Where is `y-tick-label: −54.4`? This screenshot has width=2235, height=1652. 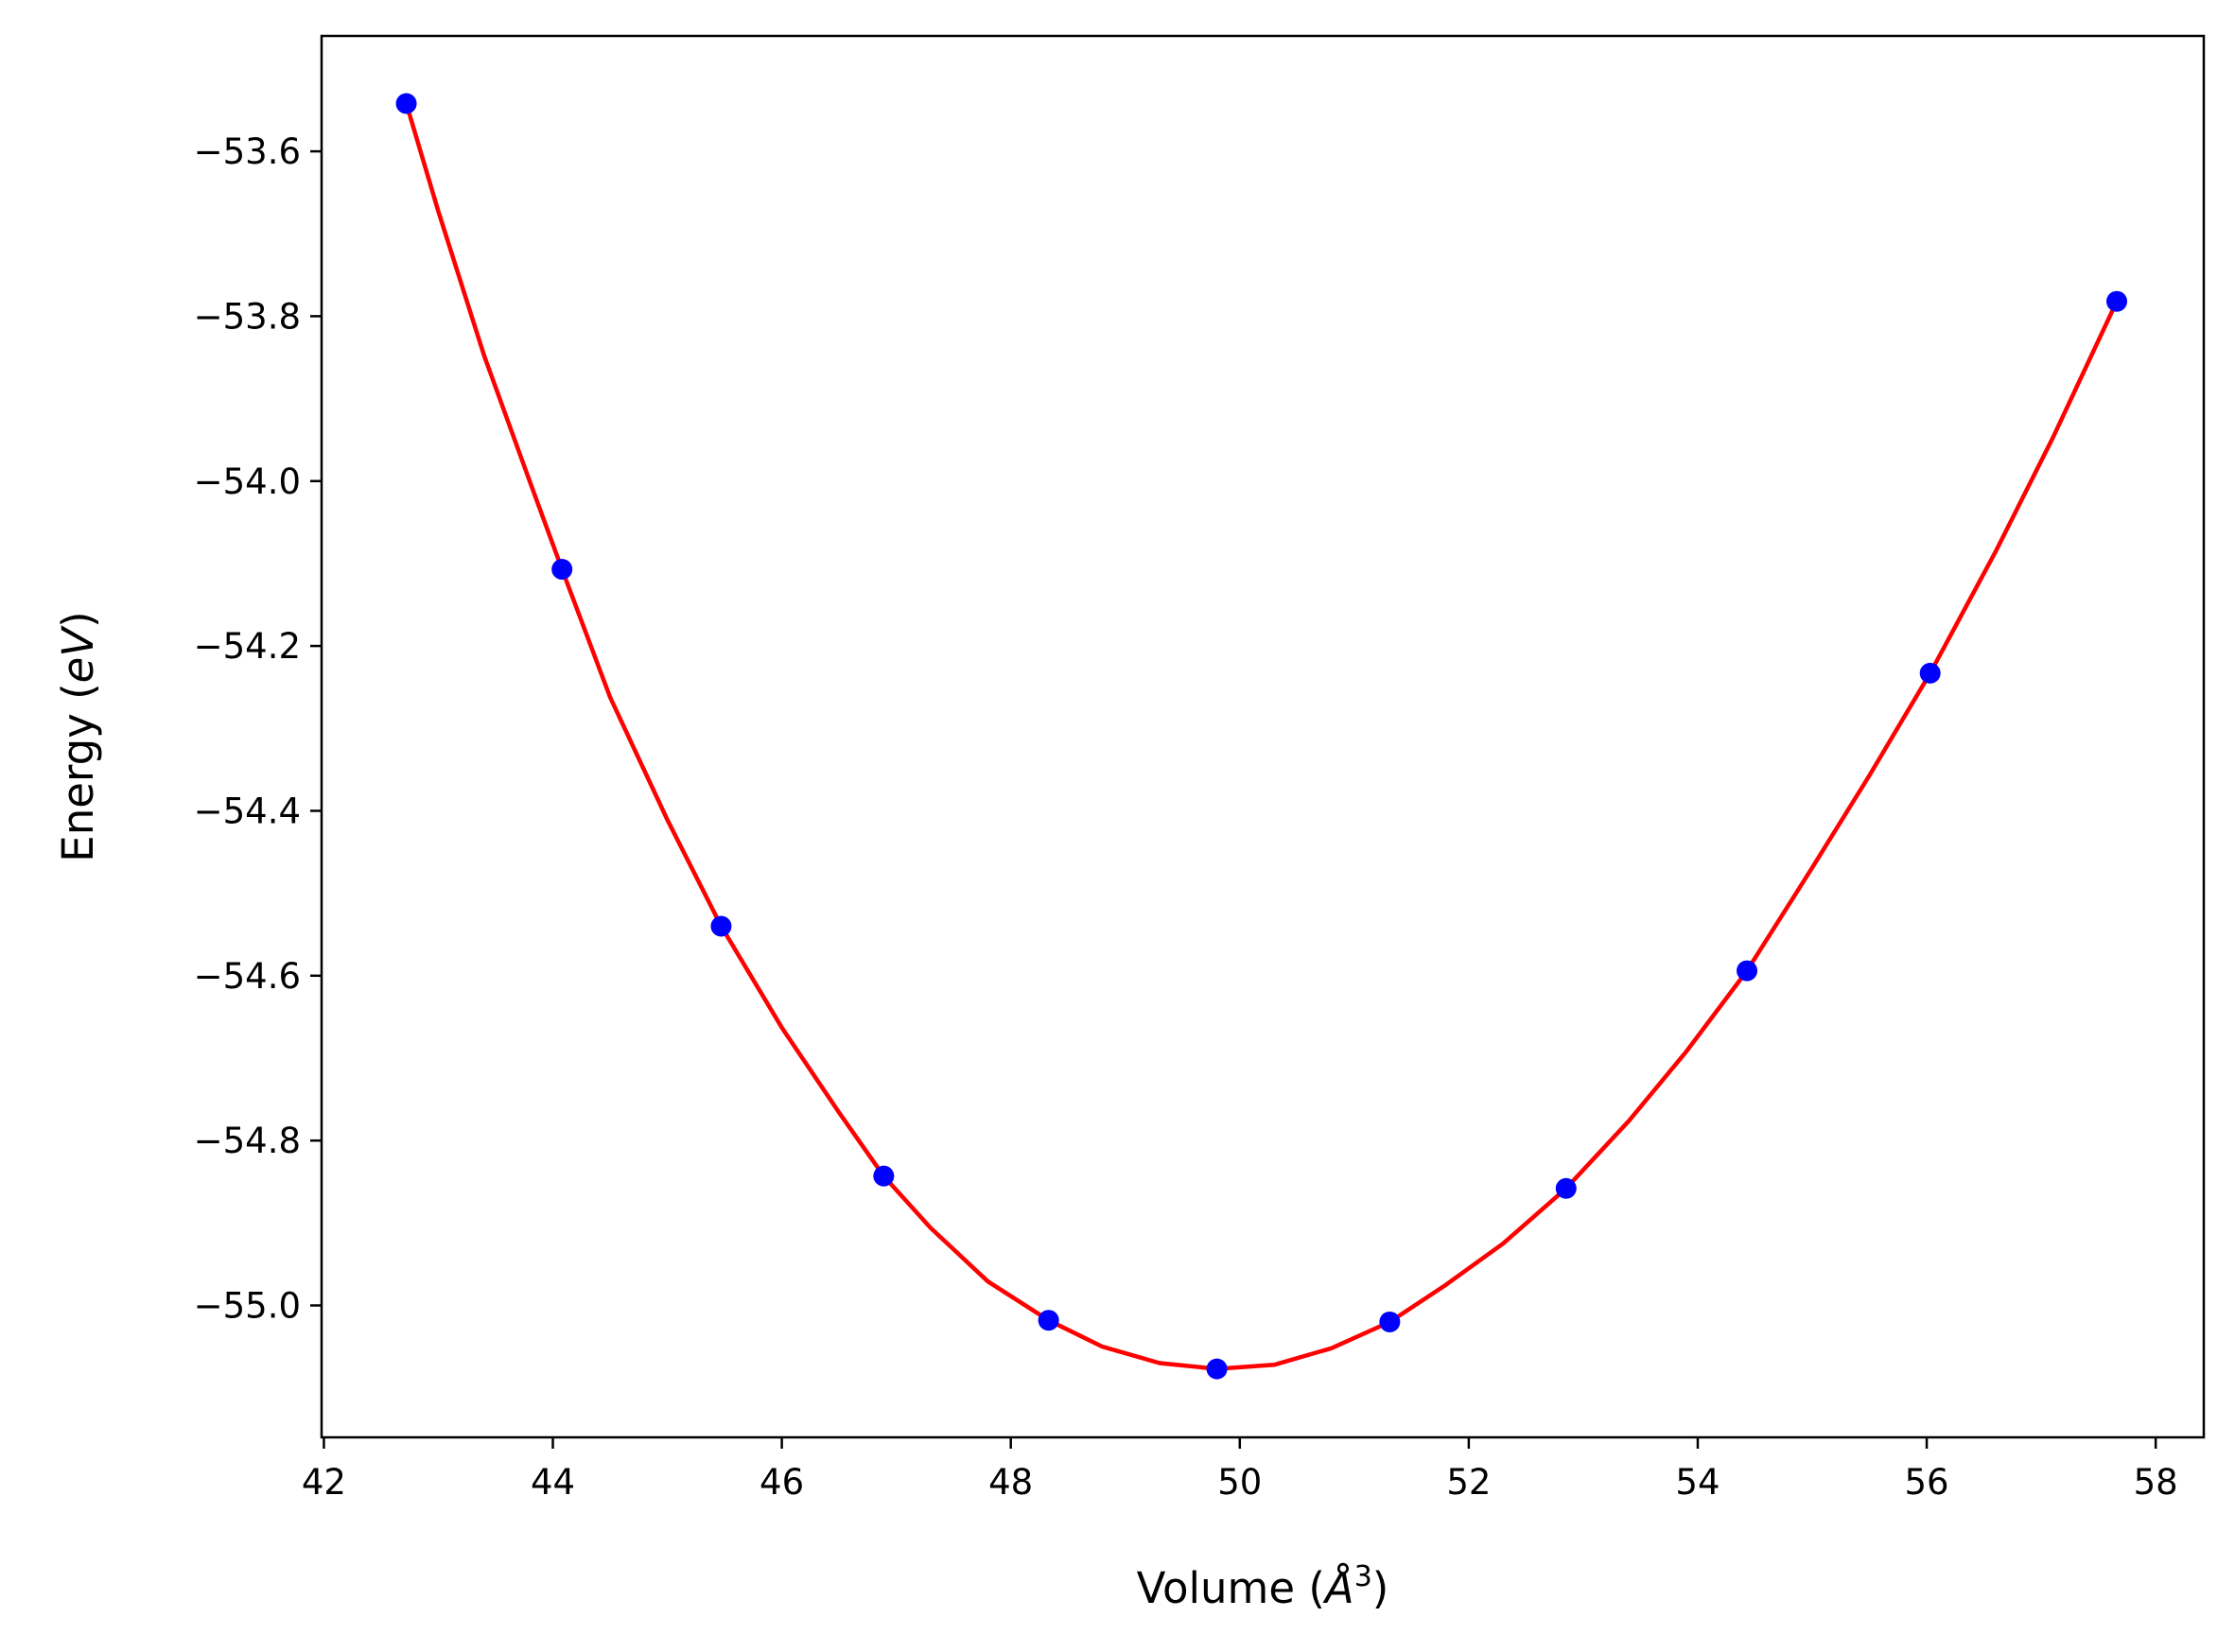 y-tick-label: −54.4 is located at coordinates (247, 811).